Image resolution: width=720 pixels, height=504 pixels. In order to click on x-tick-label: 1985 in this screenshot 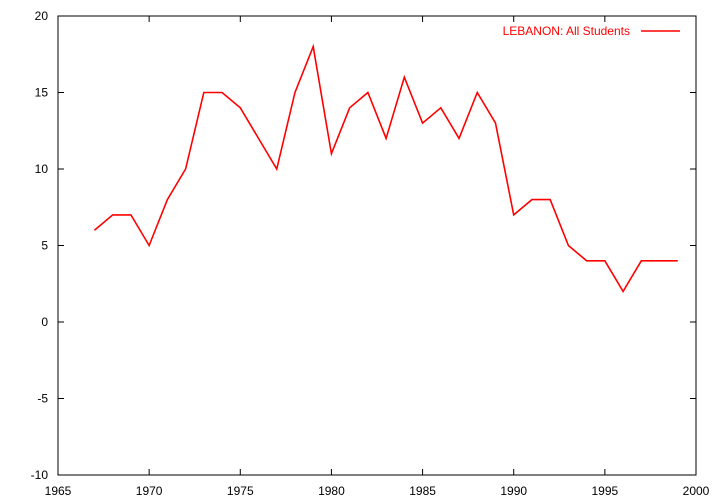, I will do `click(422, 491)`.